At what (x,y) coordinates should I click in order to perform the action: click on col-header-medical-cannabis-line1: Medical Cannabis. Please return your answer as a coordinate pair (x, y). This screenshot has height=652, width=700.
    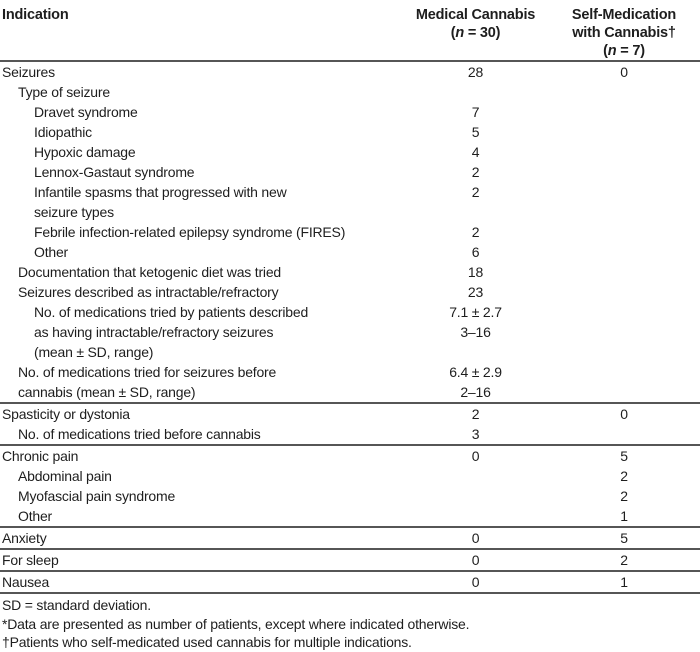
    Looking at the image, I should click on (475, 15).